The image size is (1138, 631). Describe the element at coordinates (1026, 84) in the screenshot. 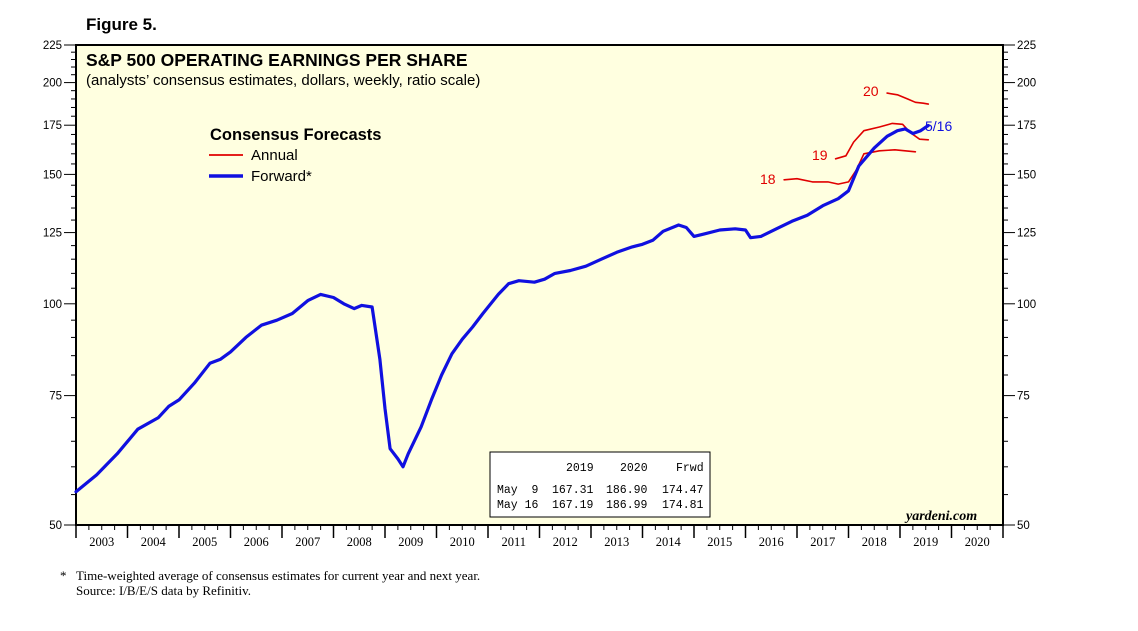

I see `y-tick-label-right: 200` at that location.